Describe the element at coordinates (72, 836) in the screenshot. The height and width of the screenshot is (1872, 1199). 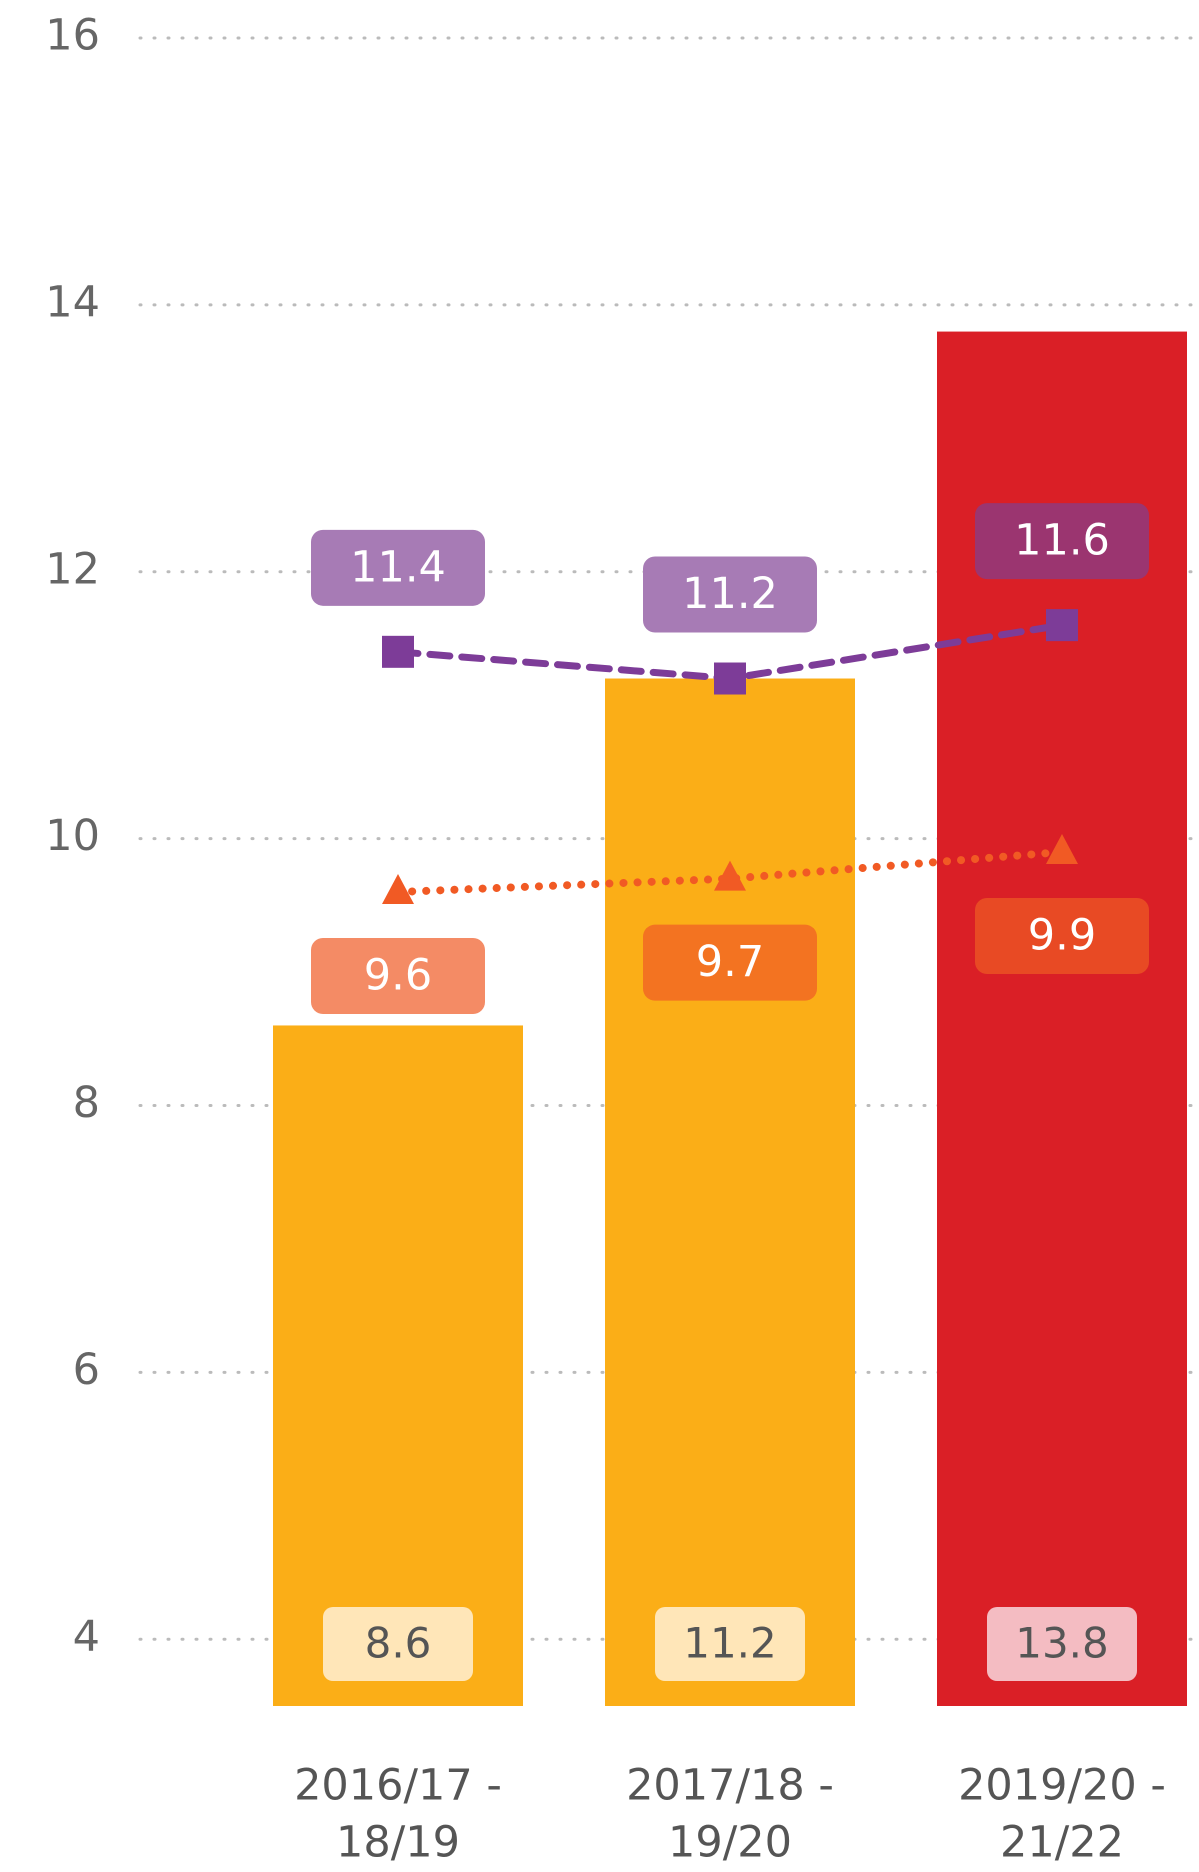
I see `y-tick-label: 10` at that location.